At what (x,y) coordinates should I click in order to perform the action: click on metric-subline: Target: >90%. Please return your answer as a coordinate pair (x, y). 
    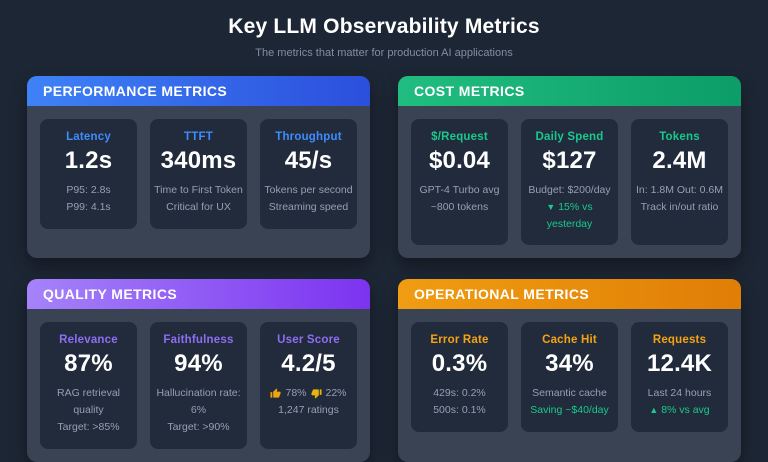
    Looking at the image, I should click on (198, 426).